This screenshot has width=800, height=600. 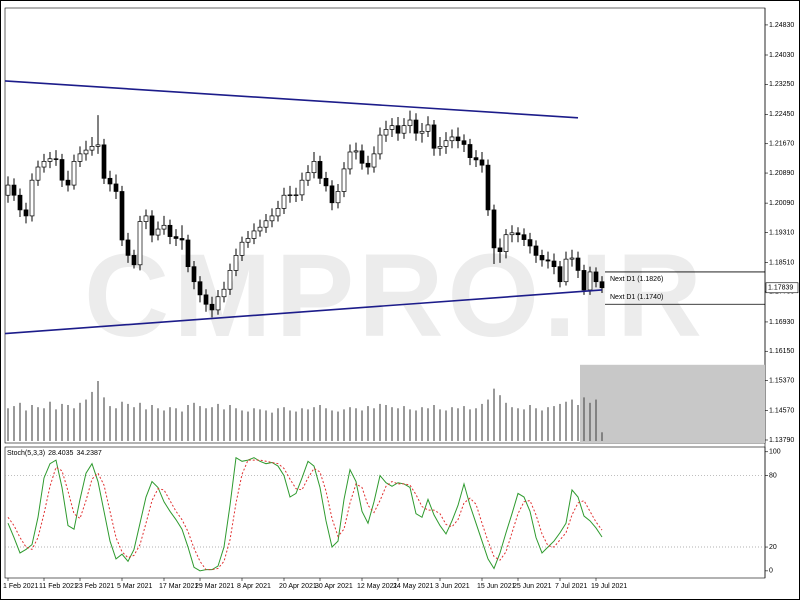 I want to click on stoch-line, so click(x=305, y=515).